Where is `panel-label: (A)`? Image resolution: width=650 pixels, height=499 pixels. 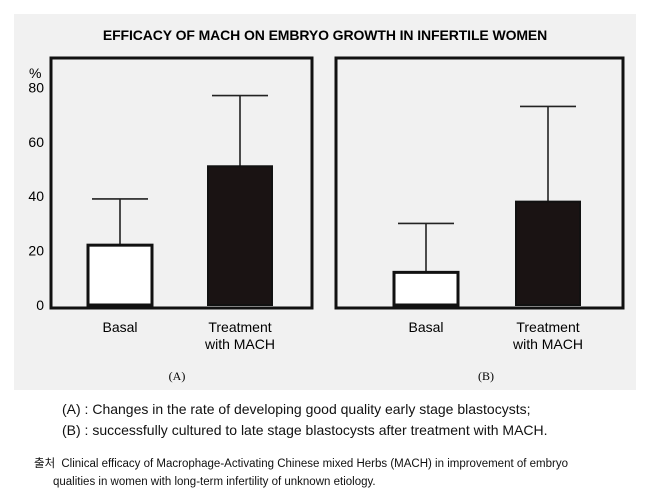
panel-label: (A) is located at coordinates (177, 376).